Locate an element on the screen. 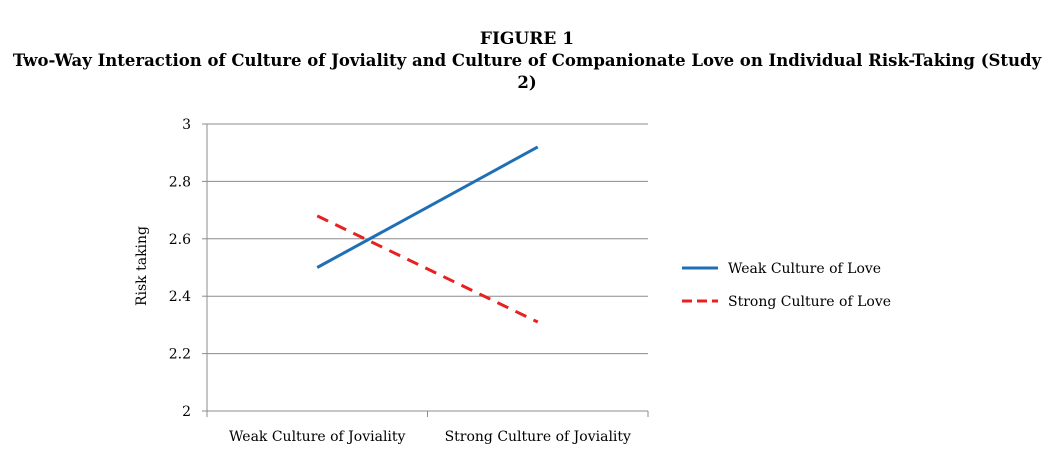 The image size is (1054, 470). legend-label: Weak Culture of Love is located at coordinates (804, 269).